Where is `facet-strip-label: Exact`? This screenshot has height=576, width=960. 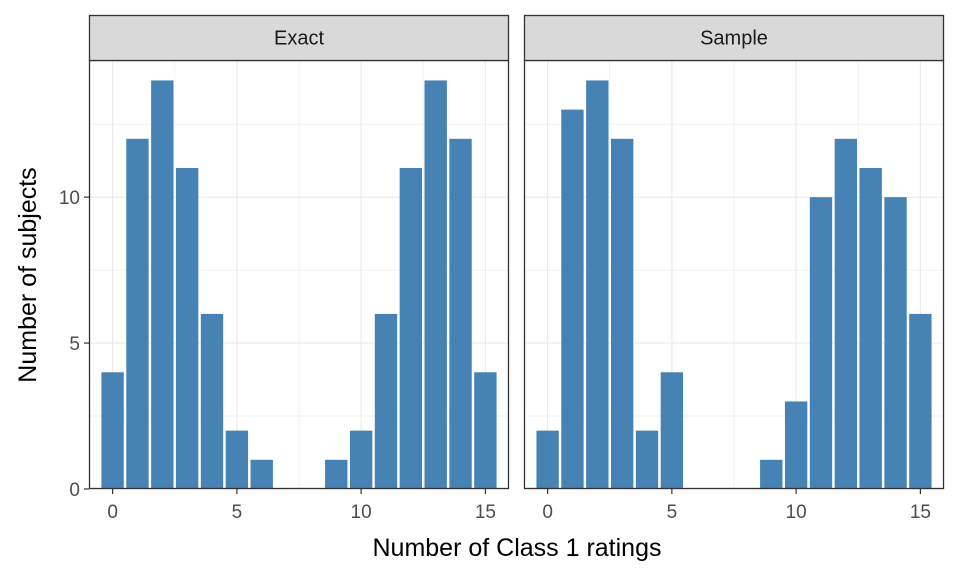
facet-strip-label: Exact is located at coordinates (299, 39).